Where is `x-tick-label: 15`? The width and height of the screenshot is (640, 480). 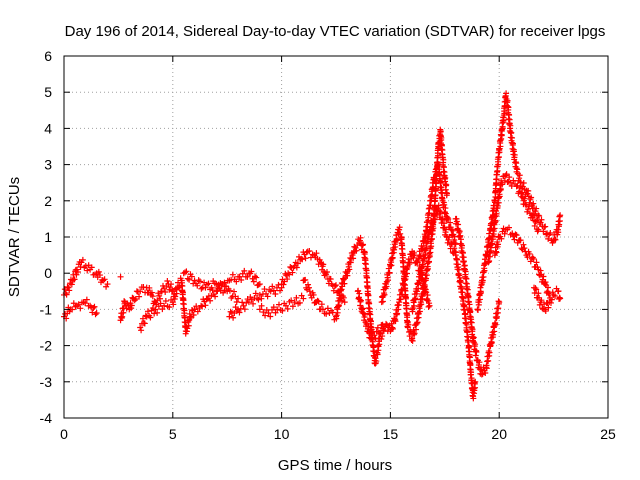
x-tick-label: 15 is located at coordinates (391, 434).